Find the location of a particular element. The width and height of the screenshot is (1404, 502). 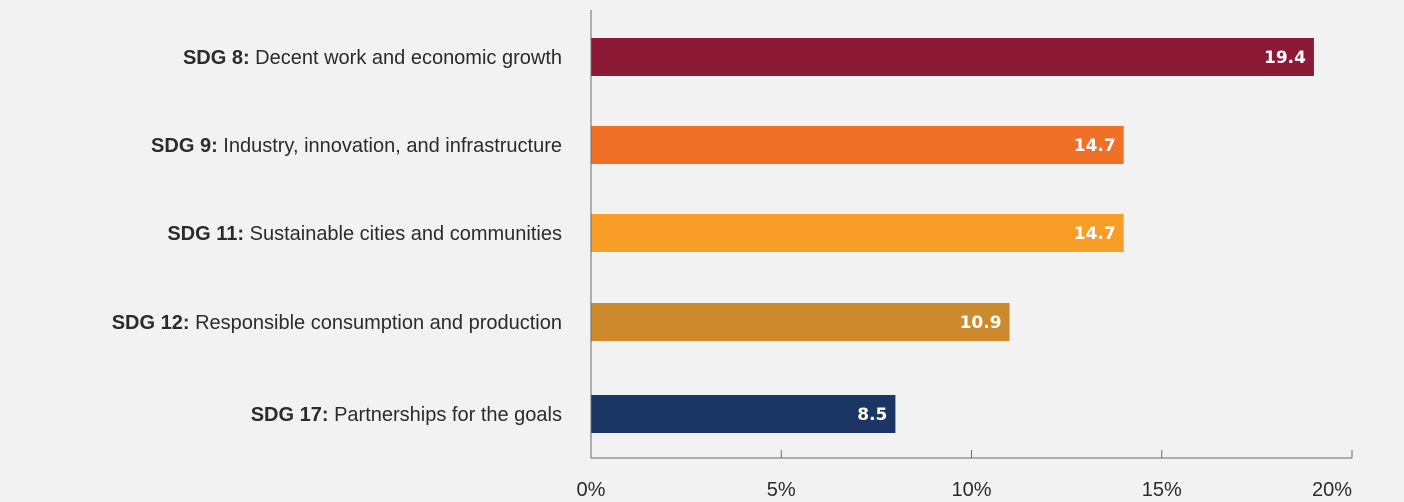

x-tick-label: 10% is located at coordinates (971, 490).